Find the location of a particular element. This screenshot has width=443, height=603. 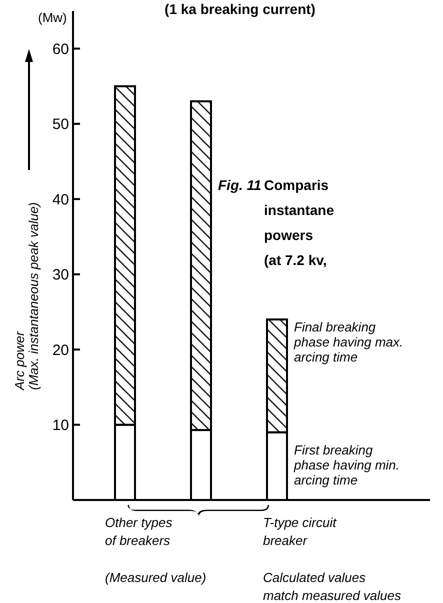

annotation: Fig. 11 is located at coordinates (240, 185).